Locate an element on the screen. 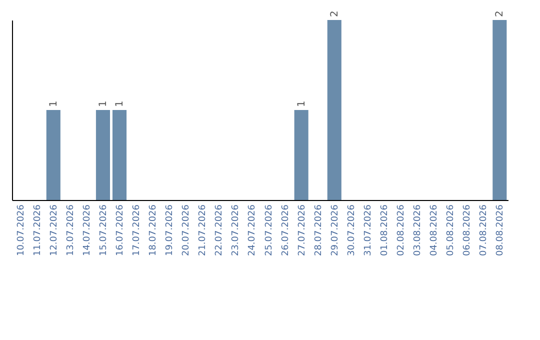 This screenshot has width=540, height=340. x-tick-label: 18.07.2026 is located at coordinates (153, 230).